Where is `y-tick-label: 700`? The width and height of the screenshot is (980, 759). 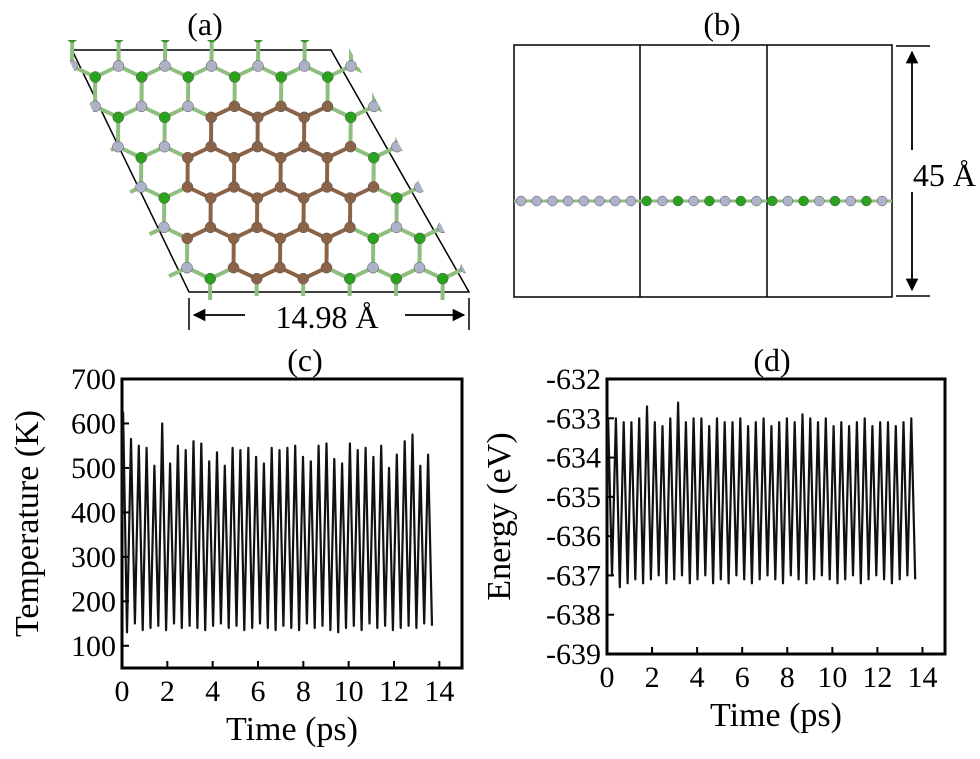
y-tick-label: 700 is located at coordinates (93, 379).